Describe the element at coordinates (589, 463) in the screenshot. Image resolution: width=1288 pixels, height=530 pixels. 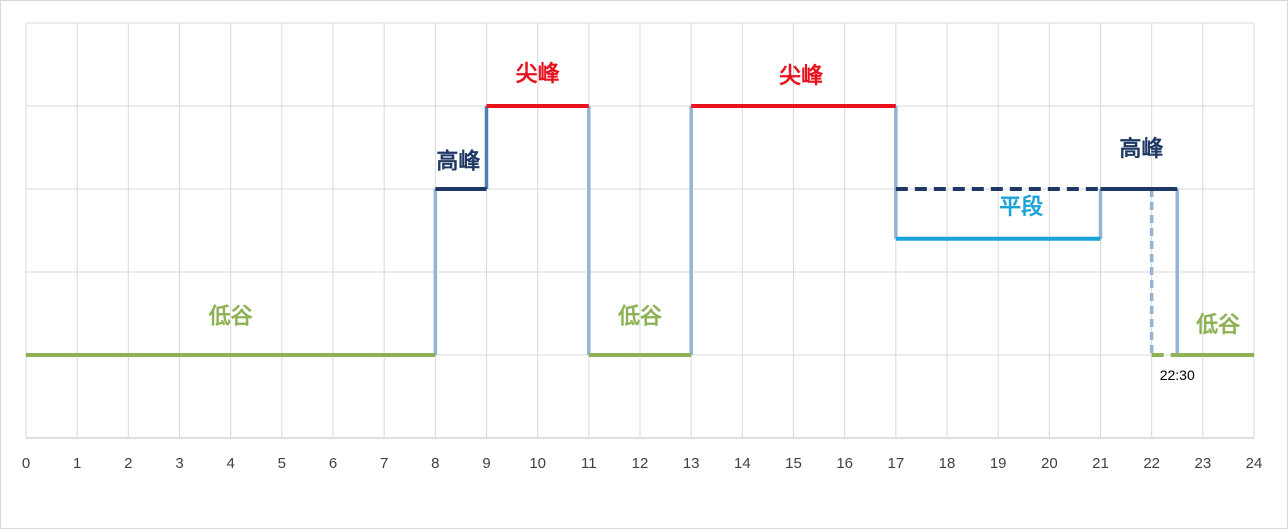
I see `x-tick-label: 11` at that location.